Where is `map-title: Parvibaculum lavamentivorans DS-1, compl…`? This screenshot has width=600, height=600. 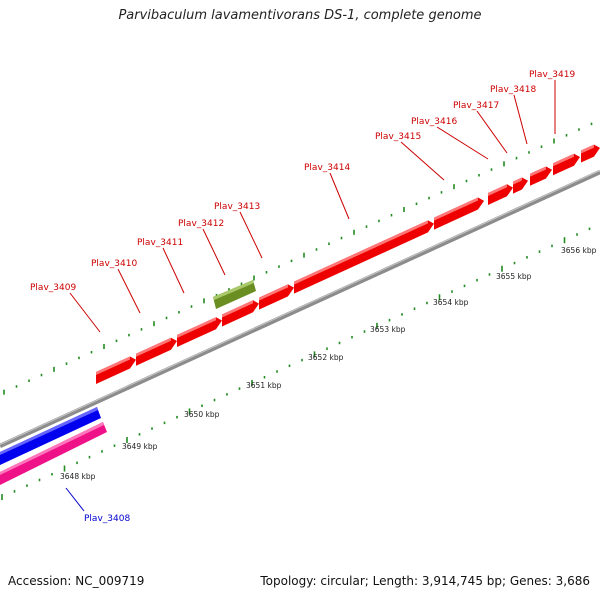 map-title: Parvibaculum lavamentivorans DS-1, compl… is located at coordinates (300, 15).